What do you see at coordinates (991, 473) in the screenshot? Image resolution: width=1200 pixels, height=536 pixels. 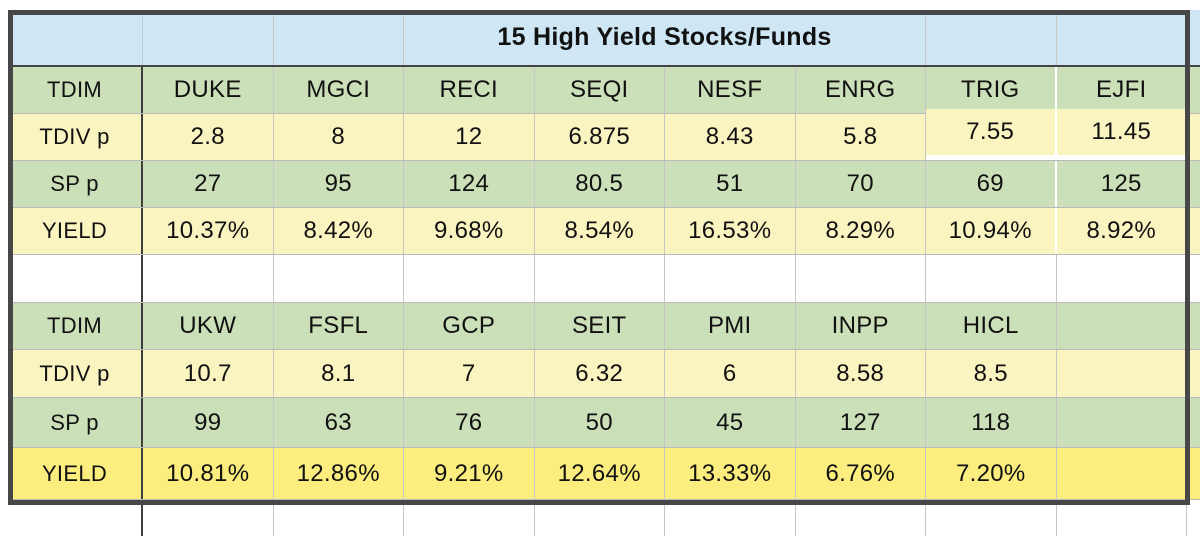 I see `value-cell: 7.20%` at bounding box center [991, 473].